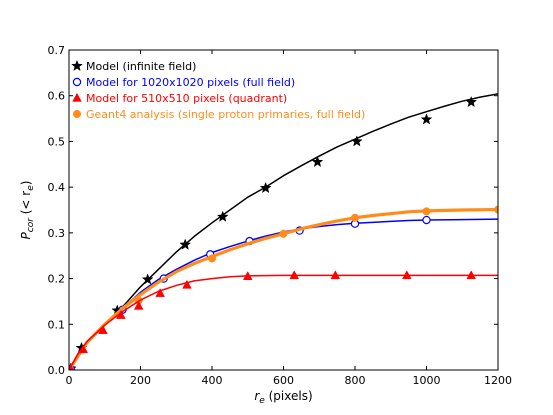 Image resolution: width=553 pixels, height=415 pixels. What do you see at coordinates (26, 235) in the screenshot?
I see `y-axis-label-main: P` at bounding box center [26, 235].